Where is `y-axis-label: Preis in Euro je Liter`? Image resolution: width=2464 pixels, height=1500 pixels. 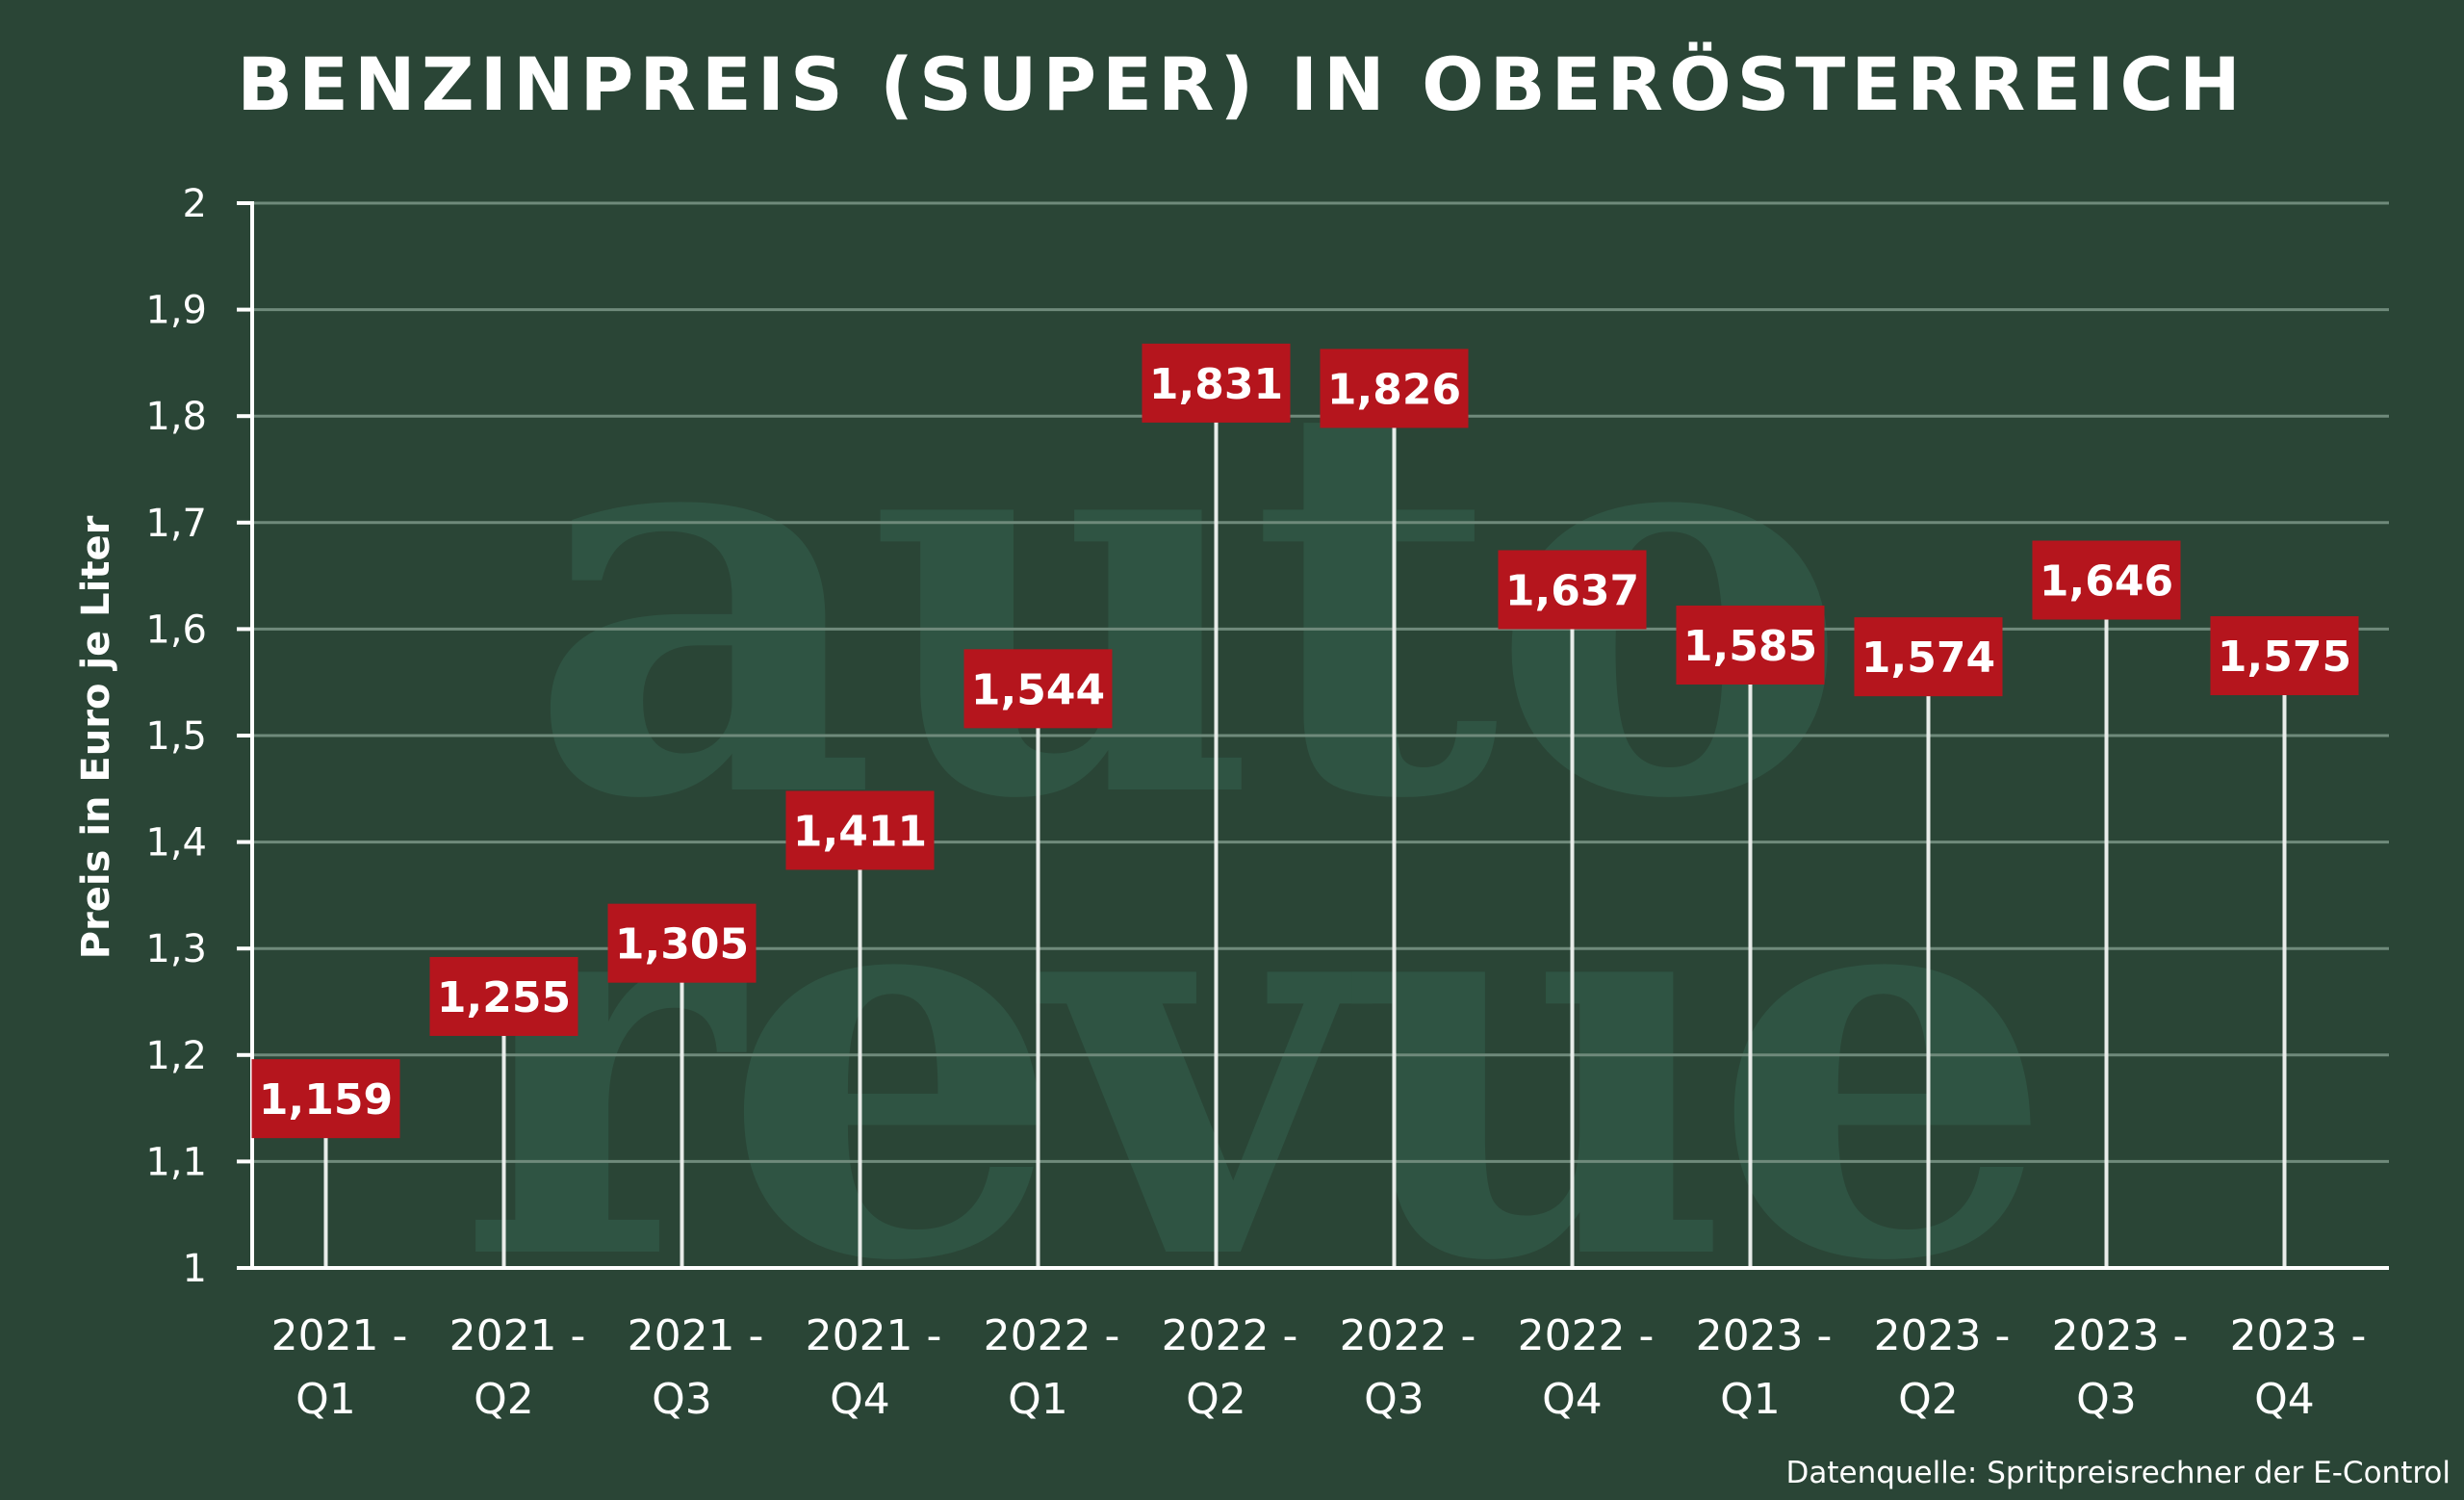 y-axis-label: Preis in Euro je Liter is located at coordinates (96, 737).